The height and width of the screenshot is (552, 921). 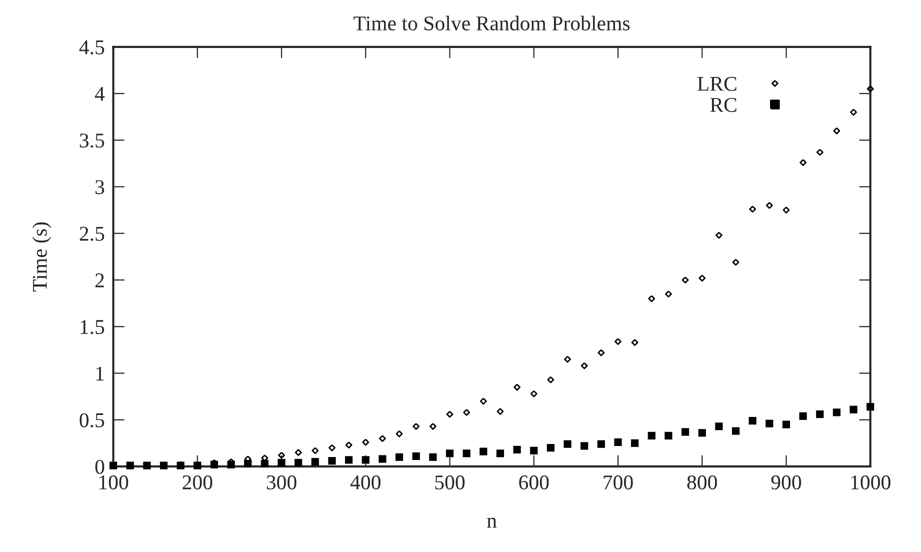 I want to click on y-tick-label: 3, so click(x=100, y=187).